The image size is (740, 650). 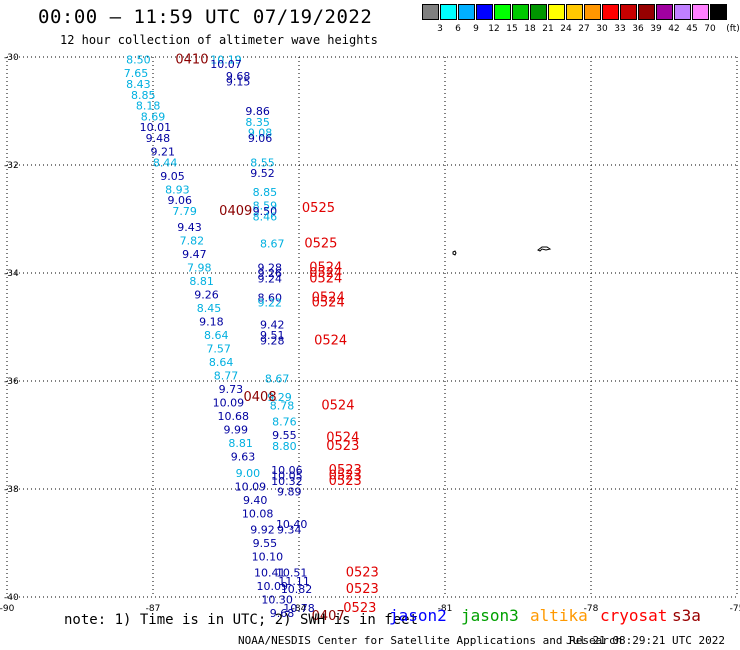 What do you see at coordinates (257, 122) in the screenshot?
I see `wave-height-label: 8.35` at bounding box center [257, 122].